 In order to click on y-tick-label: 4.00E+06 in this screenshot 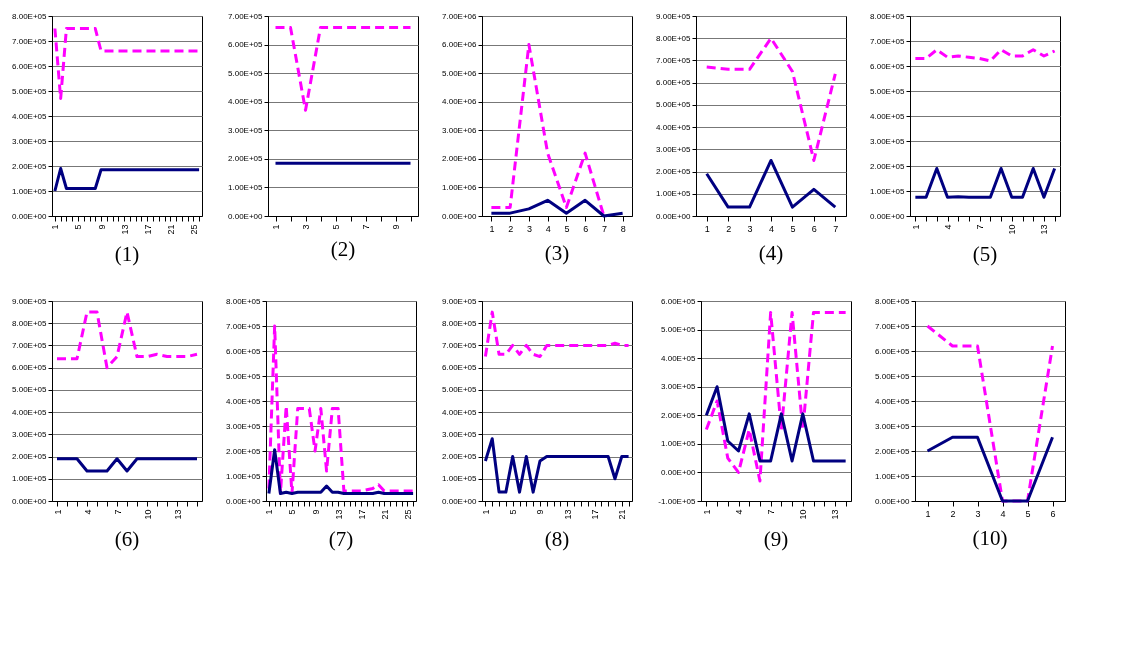, I will do `click(460, 102)`.